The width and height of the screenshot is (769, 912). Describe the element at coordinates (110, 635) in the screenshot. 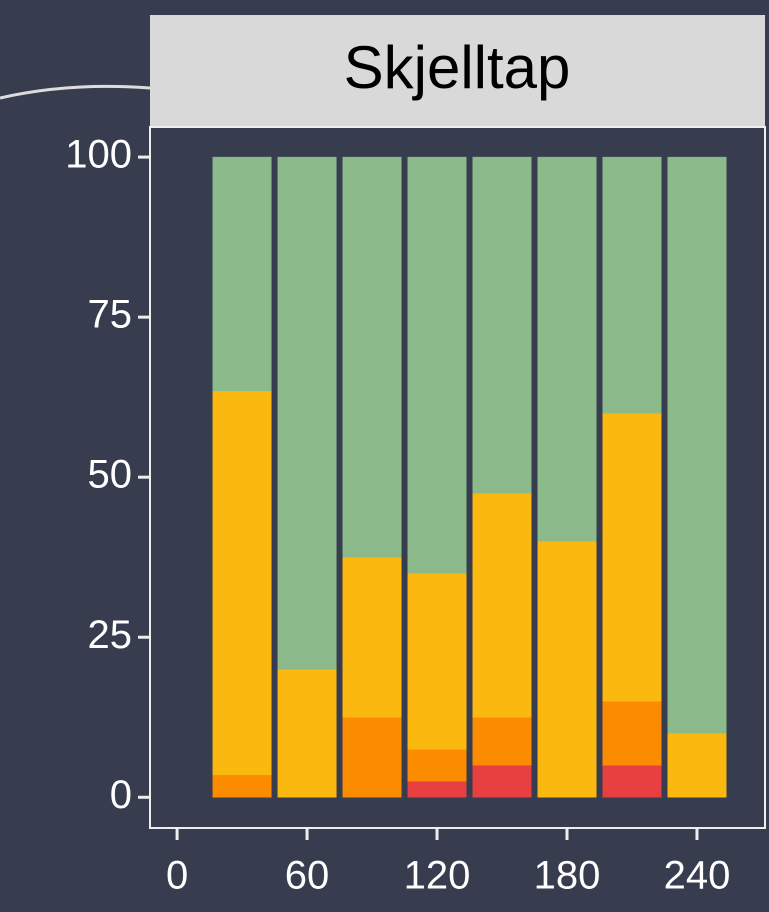

I see `y-tick-label: 25` at that location.